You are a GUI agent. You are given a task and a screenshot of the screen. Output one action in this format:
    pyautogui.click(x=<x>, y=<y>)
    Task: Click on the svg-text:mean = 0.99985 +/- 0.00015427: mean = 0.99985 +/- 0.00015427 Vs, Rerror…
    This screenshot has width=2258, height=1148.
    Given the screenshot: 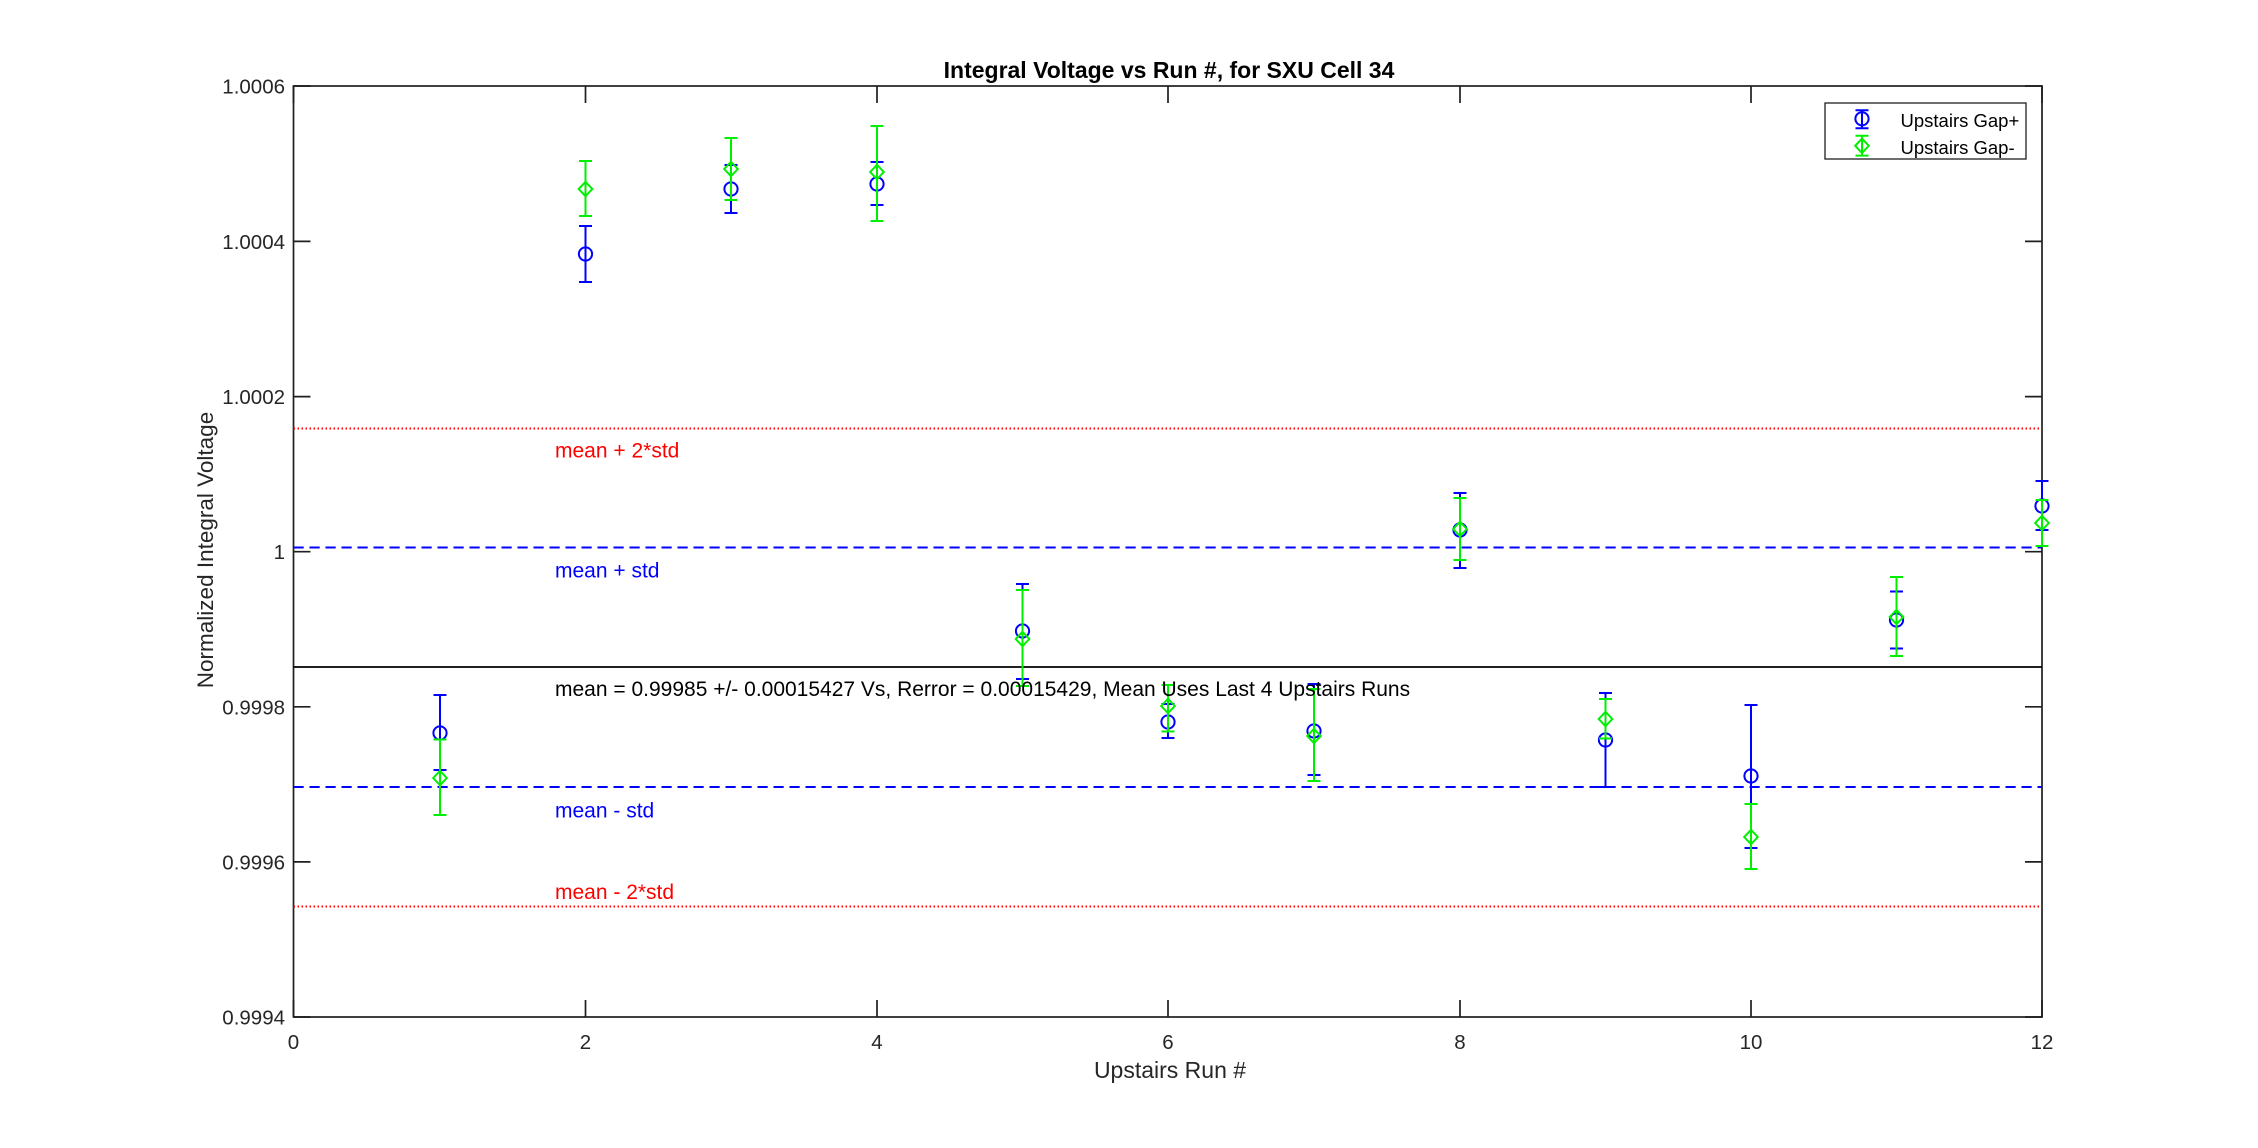 What is the action you would take?
    pyautogui.click(x=982, y=689)
    